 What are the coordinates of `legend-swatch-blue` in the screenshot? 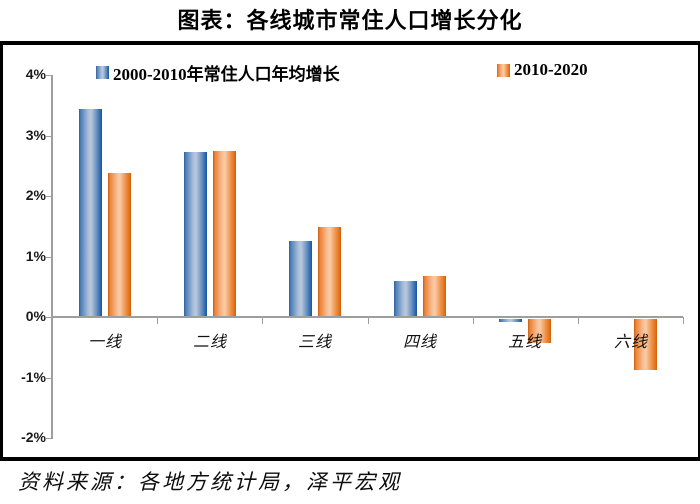 It's located at (102, 72).